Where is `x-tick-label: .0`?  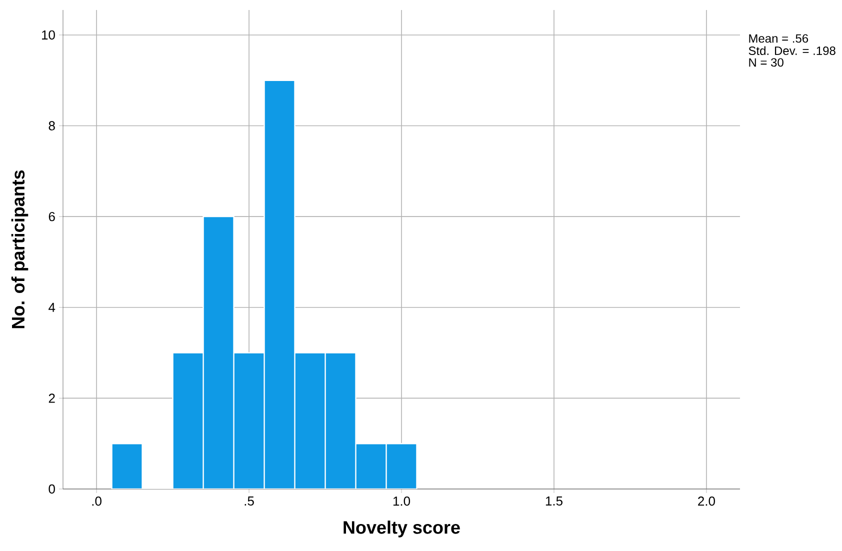 x-tick-label: .0 is located at coordinates (97, 501).